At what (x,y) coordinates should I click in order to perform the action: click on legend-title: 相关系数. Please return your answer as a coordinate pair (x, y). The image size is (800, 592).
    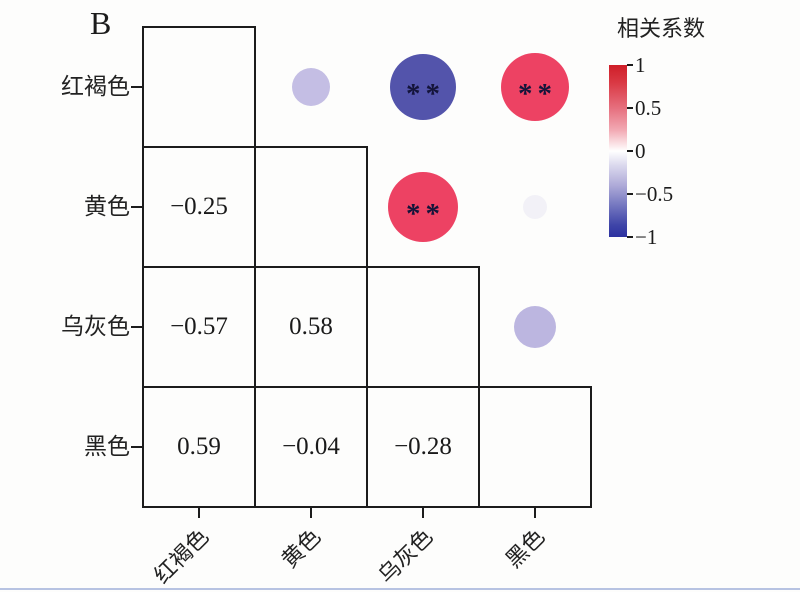
    Looking at the image, I should click on (661, 28).